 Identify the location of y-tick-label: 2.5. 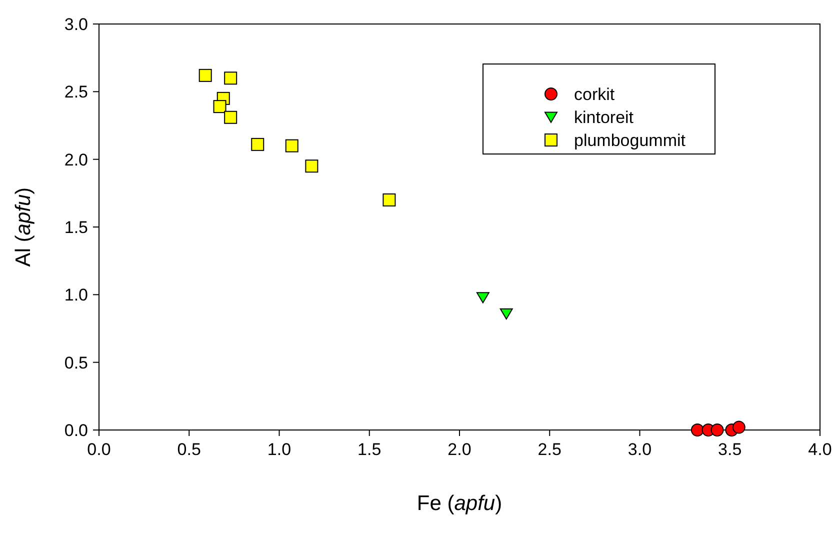
(76, 92).